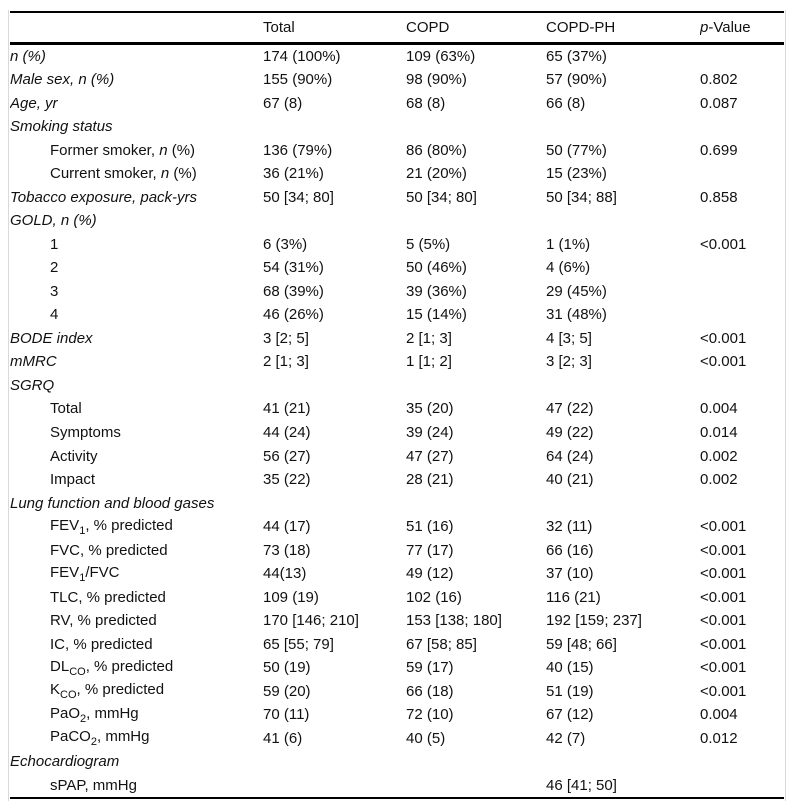 The height and width of the screenshot is (812, 794). I want to click on cell-copd: 77 (17), so click(430, 550).